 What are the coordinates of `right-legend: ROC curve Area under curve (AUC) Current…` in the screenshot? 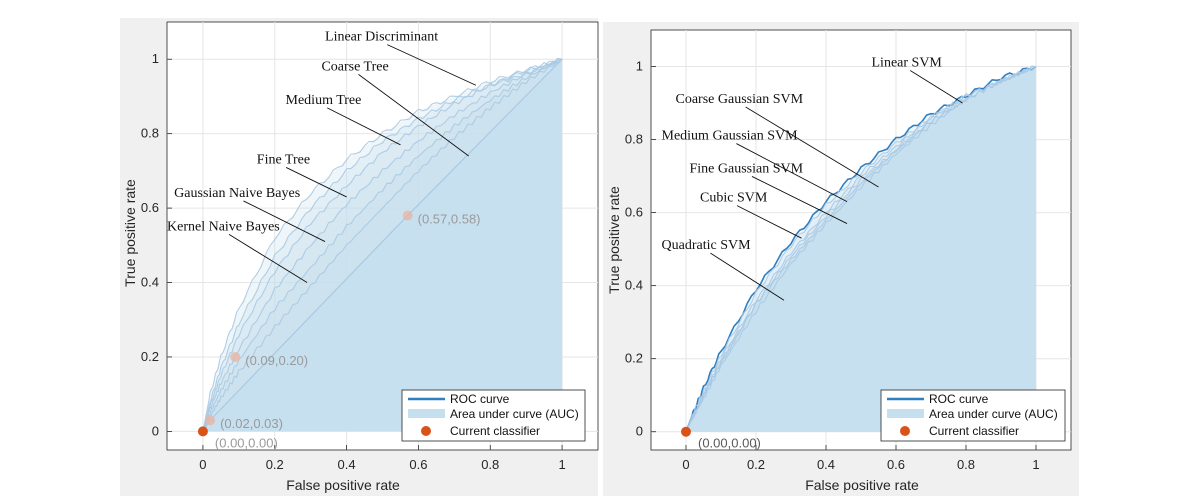 It's located at (973, 415).